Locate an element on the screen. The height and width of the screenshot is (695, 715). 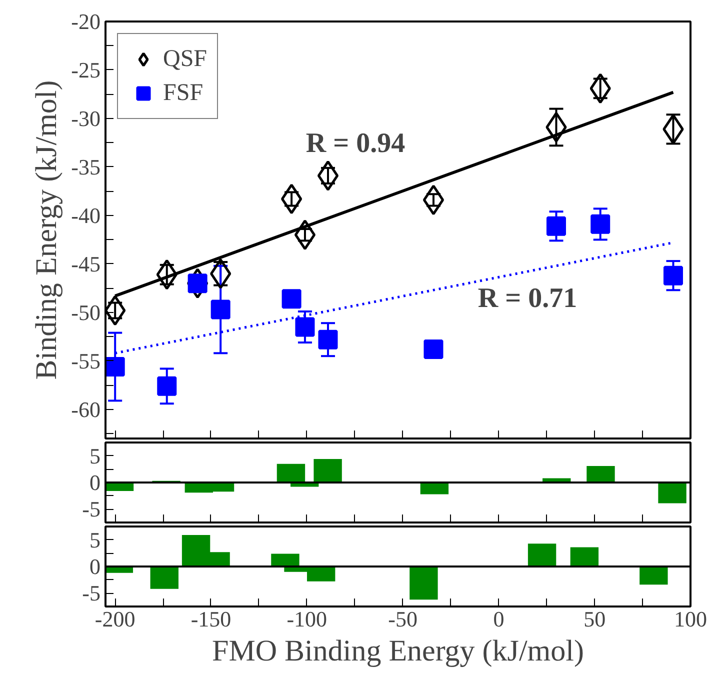
y-tick-label: -45 is located at coordinates (85, 263).